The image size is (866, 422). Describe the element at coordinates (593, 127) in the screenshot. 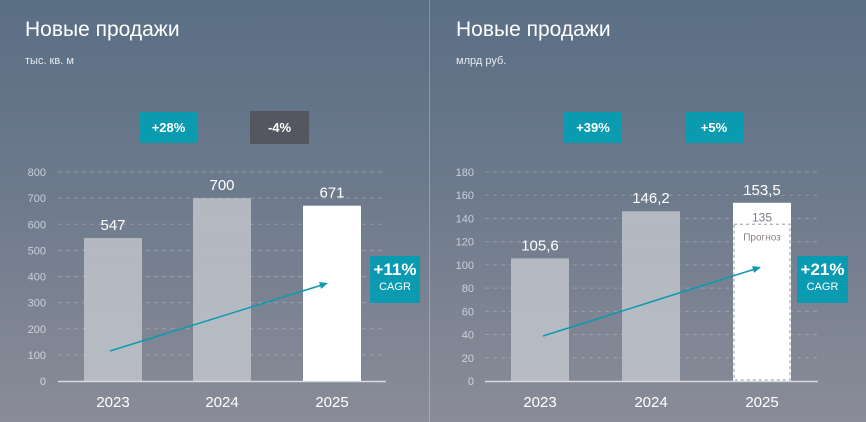

I see `change-badge-2024: +39%` at that location.